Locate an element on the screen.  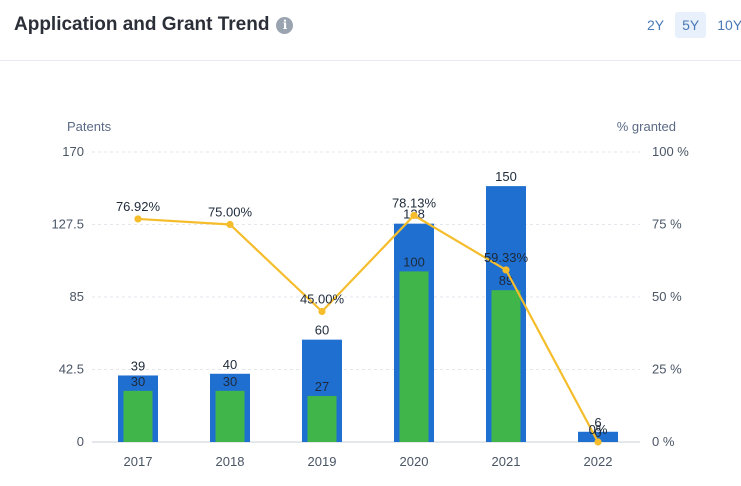
tab-2y: 2Y is located at coordinates (656, 25).